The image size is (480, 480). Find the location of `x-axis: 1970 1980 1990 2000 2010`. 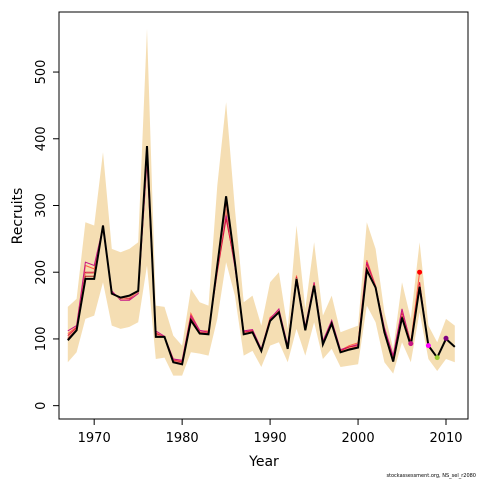

x-axis: 1970 1980 1990 2000 2010 is located at coordinates (270, 432).